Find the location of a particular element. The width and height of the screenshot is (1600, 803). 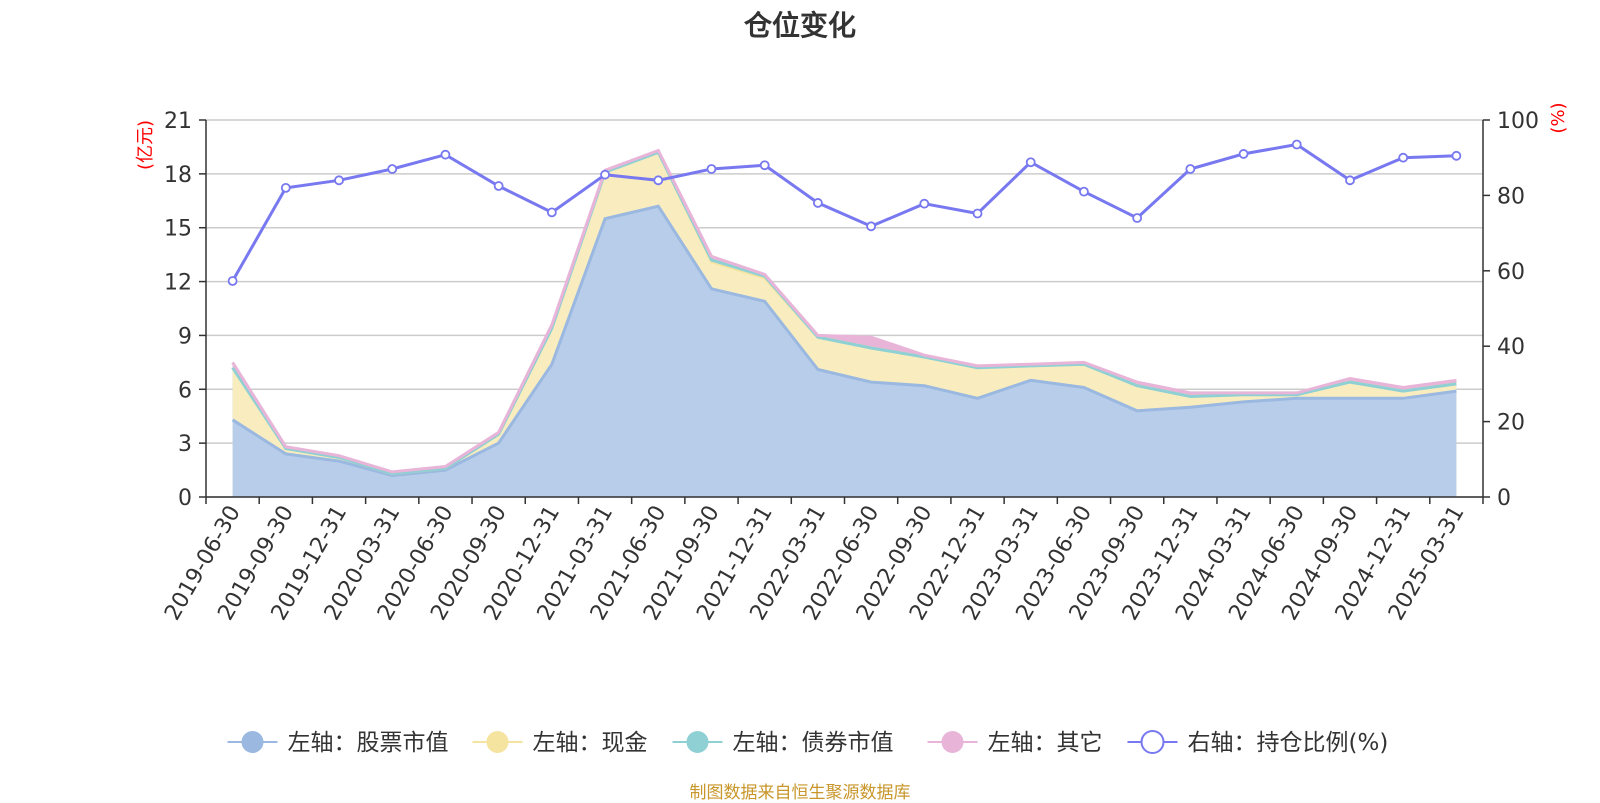

legend-label: 左轴：债券市值 is located at coordinates (813, 743).